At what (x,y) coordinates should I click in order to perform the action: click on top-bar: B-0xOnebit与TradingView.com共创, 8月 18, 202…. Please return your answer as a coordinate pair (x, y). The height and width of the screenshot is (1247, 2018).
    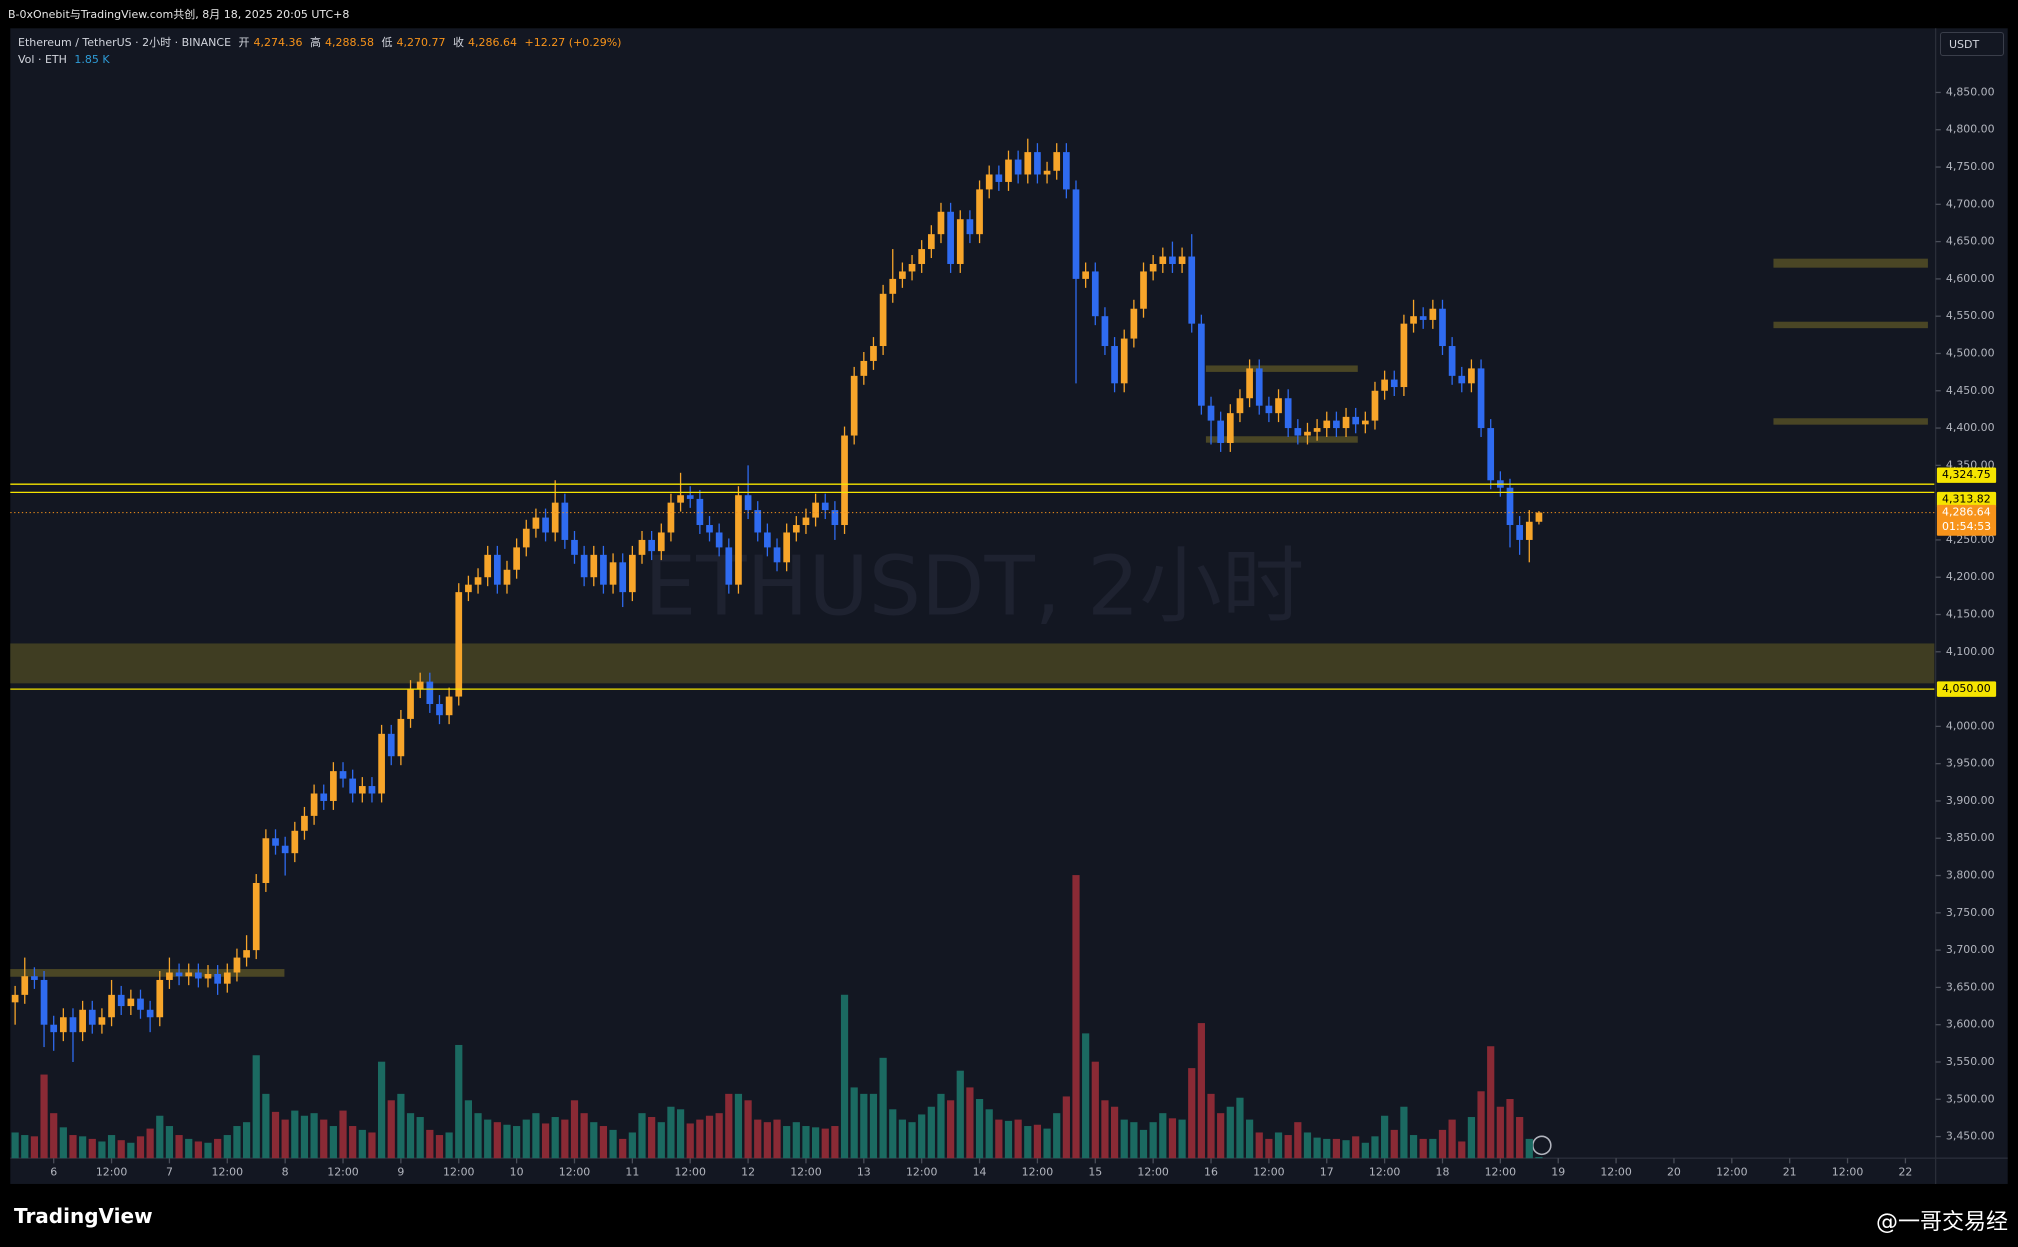
    Looking at the image, I should click on (178, 14).